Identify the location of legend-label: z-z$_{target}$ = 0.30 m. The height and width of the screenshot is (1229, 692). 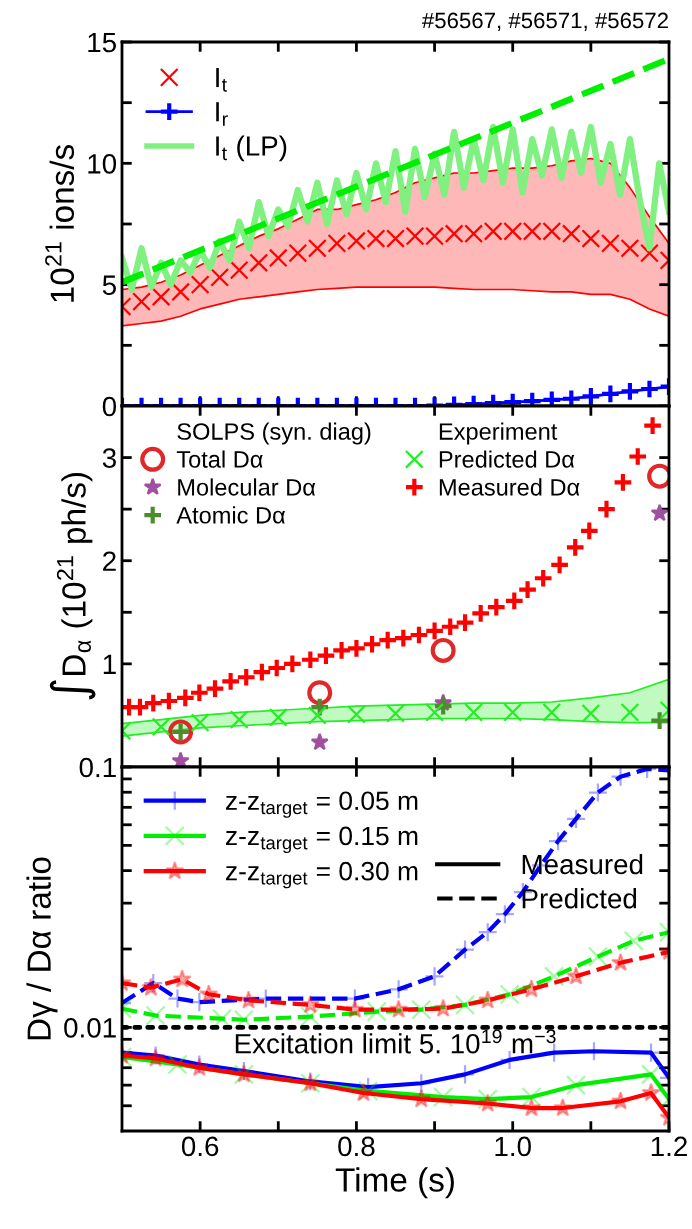
(321, 875).